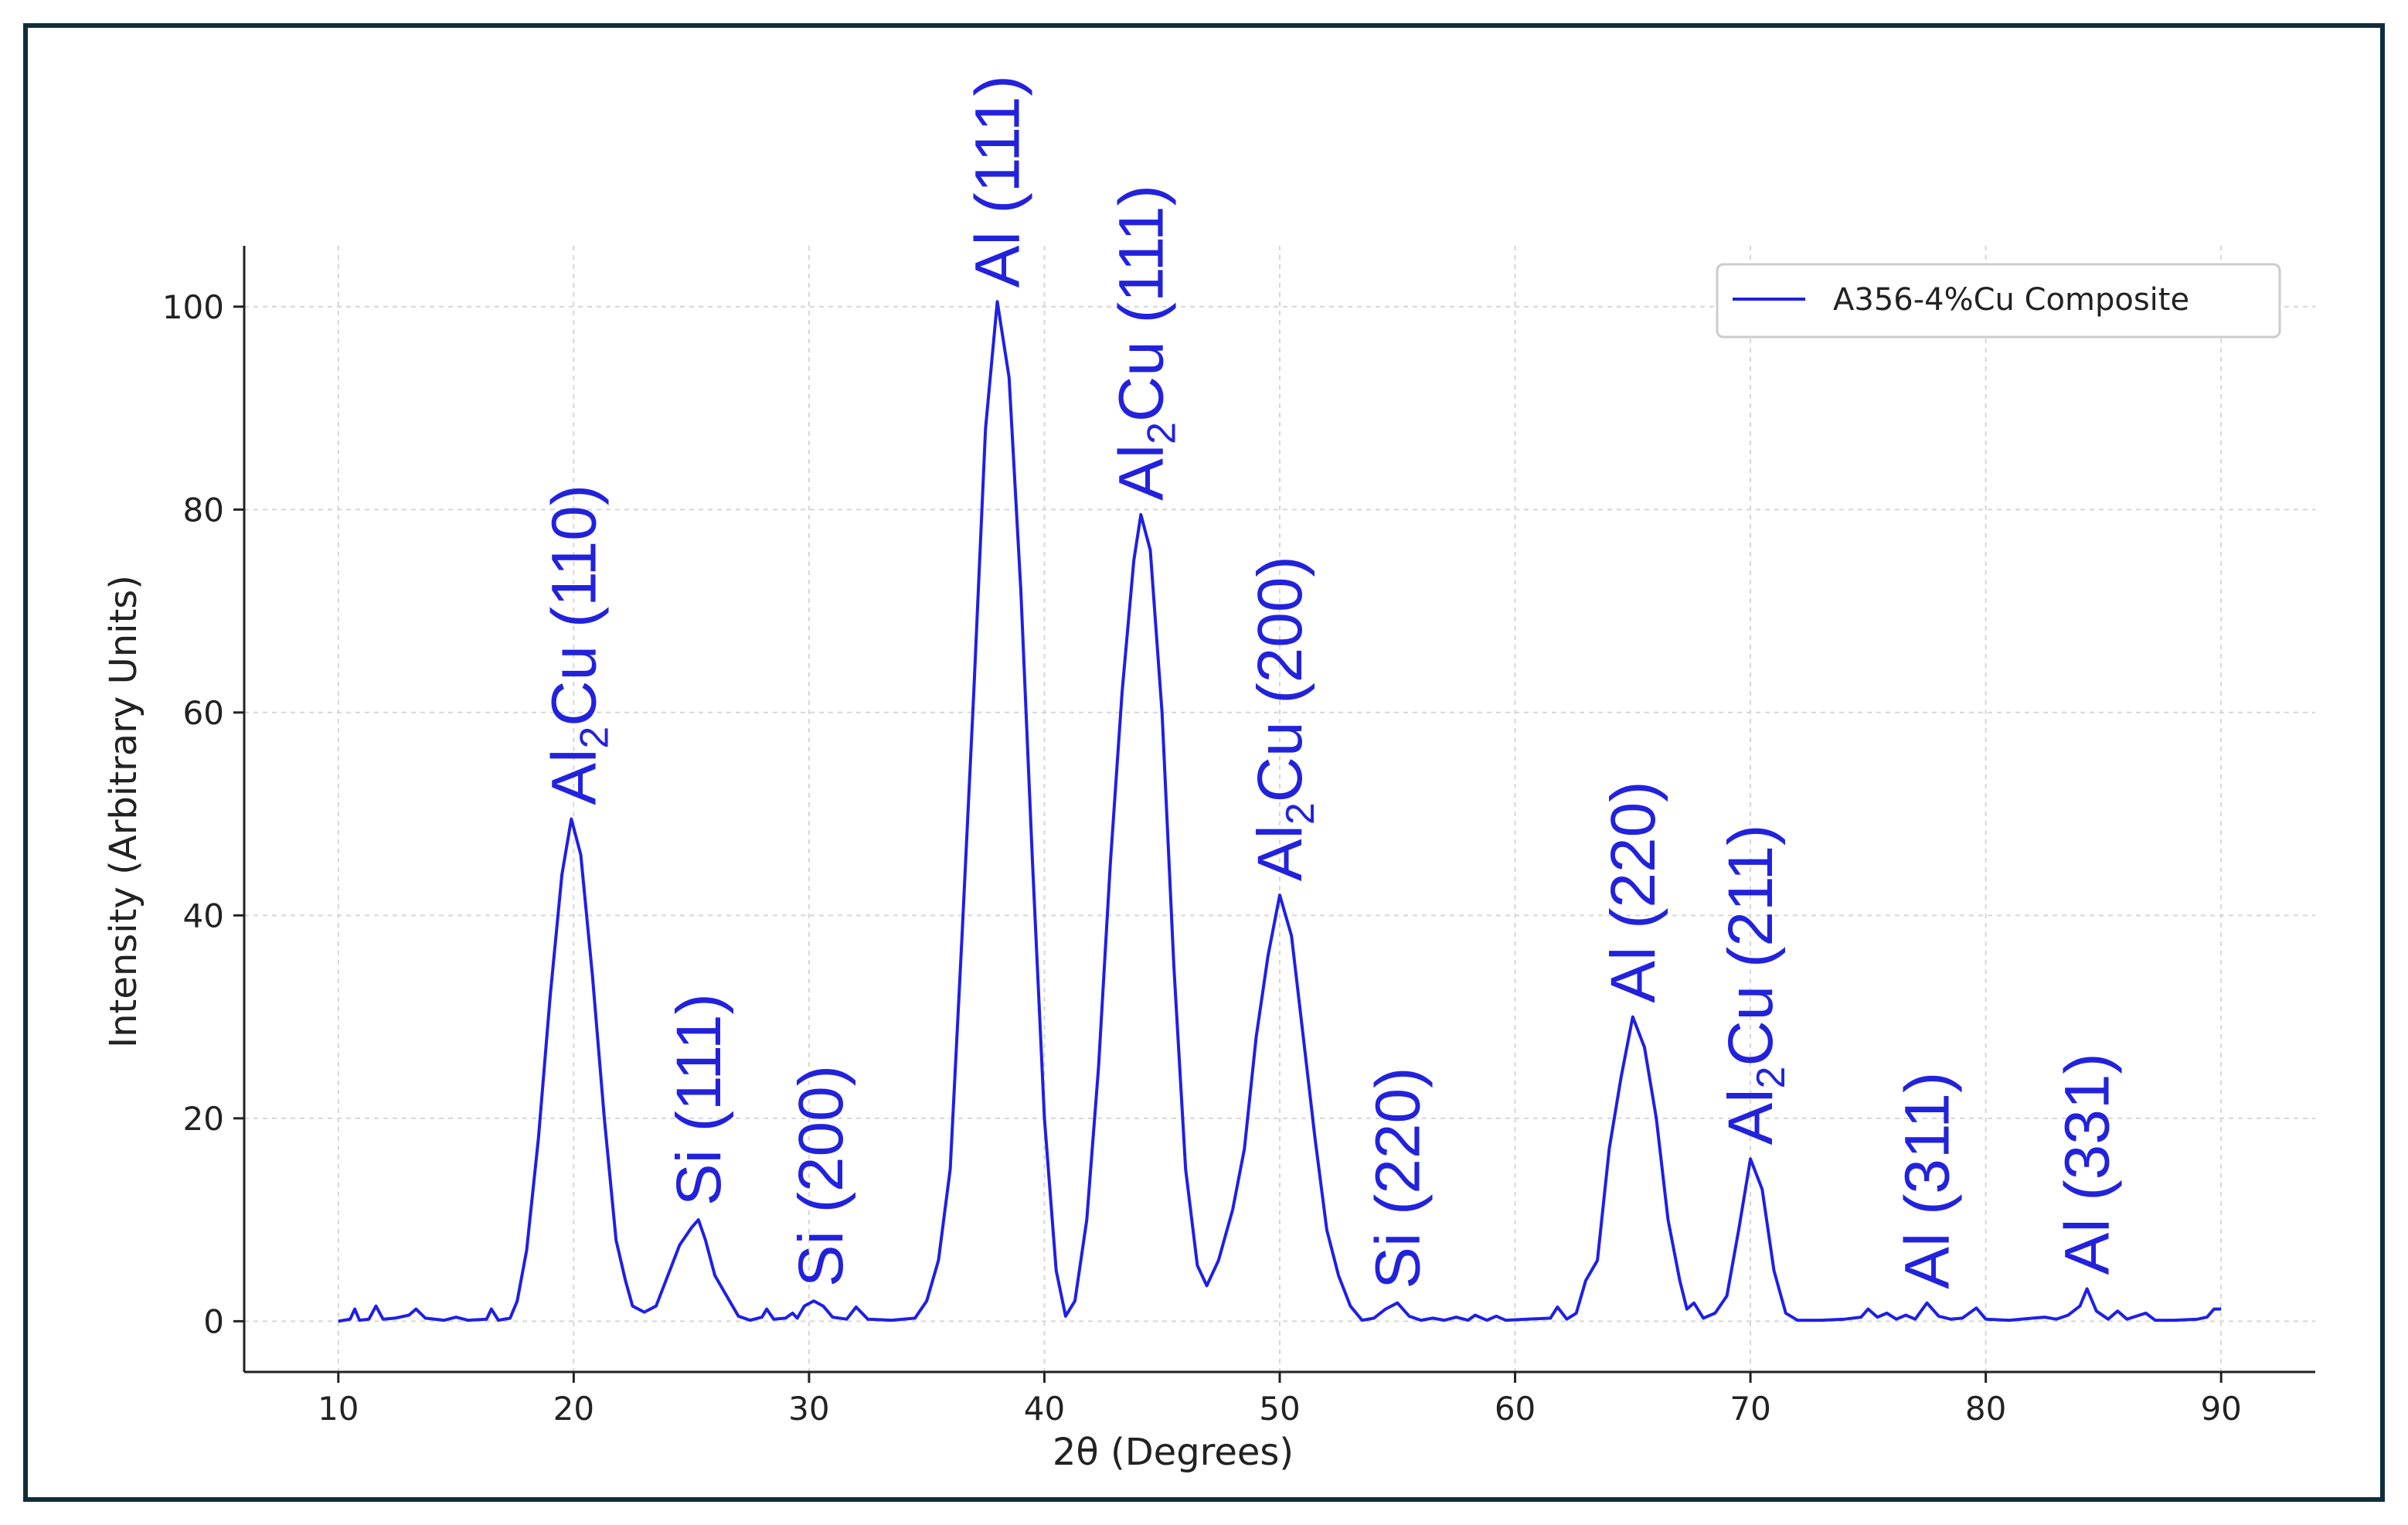 The image size is (2408, 1525). I want to click on x-tick-label: 80, so click(1985, 1409).